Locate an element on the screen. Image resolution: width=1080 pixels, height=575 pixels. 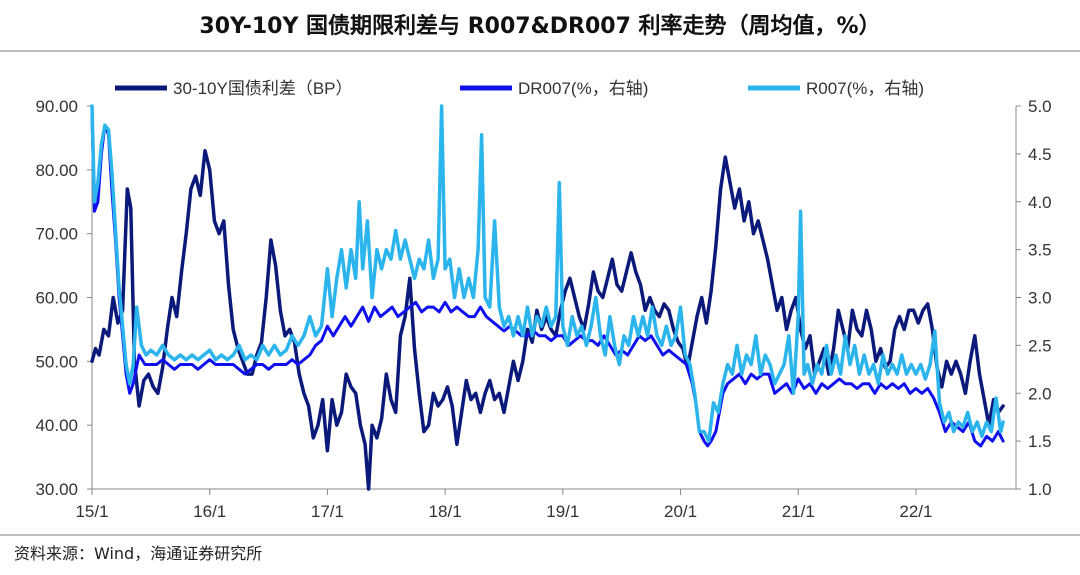
x-tick-label: 22/1 is located at coordinates (915, 511).